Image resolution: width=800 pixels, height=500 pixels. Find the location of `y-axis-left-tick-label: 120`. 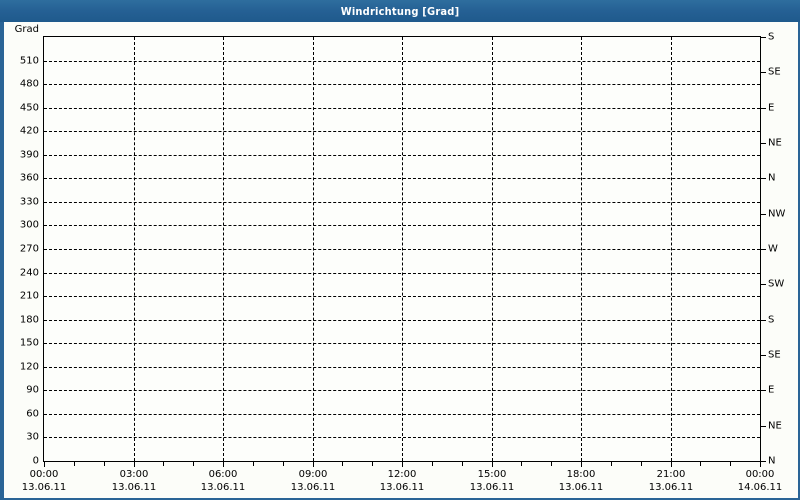

y-axis-left-tick-label: 120 is located at coordinates (29, 367).